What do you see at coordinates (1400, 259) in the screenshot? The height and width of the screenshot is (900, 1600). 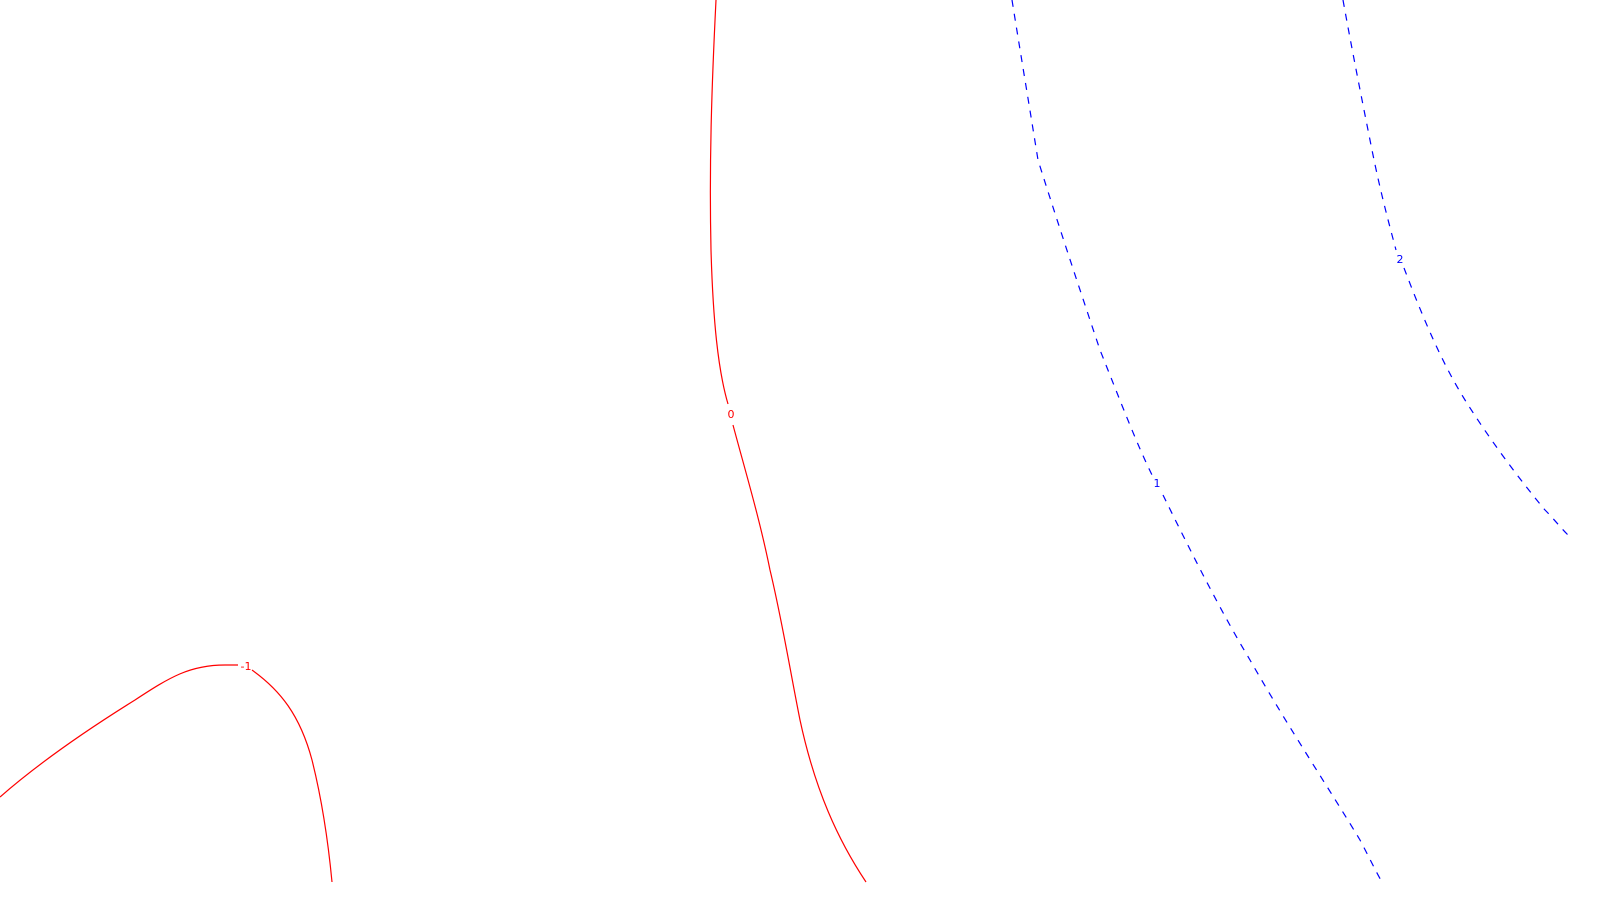 I see `contour-label-2: 2` at bounding box center [1400, 259].